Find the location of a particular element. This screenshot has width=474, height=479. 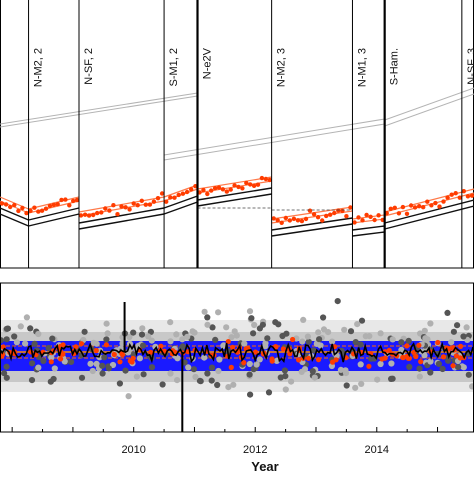

x-tick-label: 2010 is located at coordinates (133, 450).